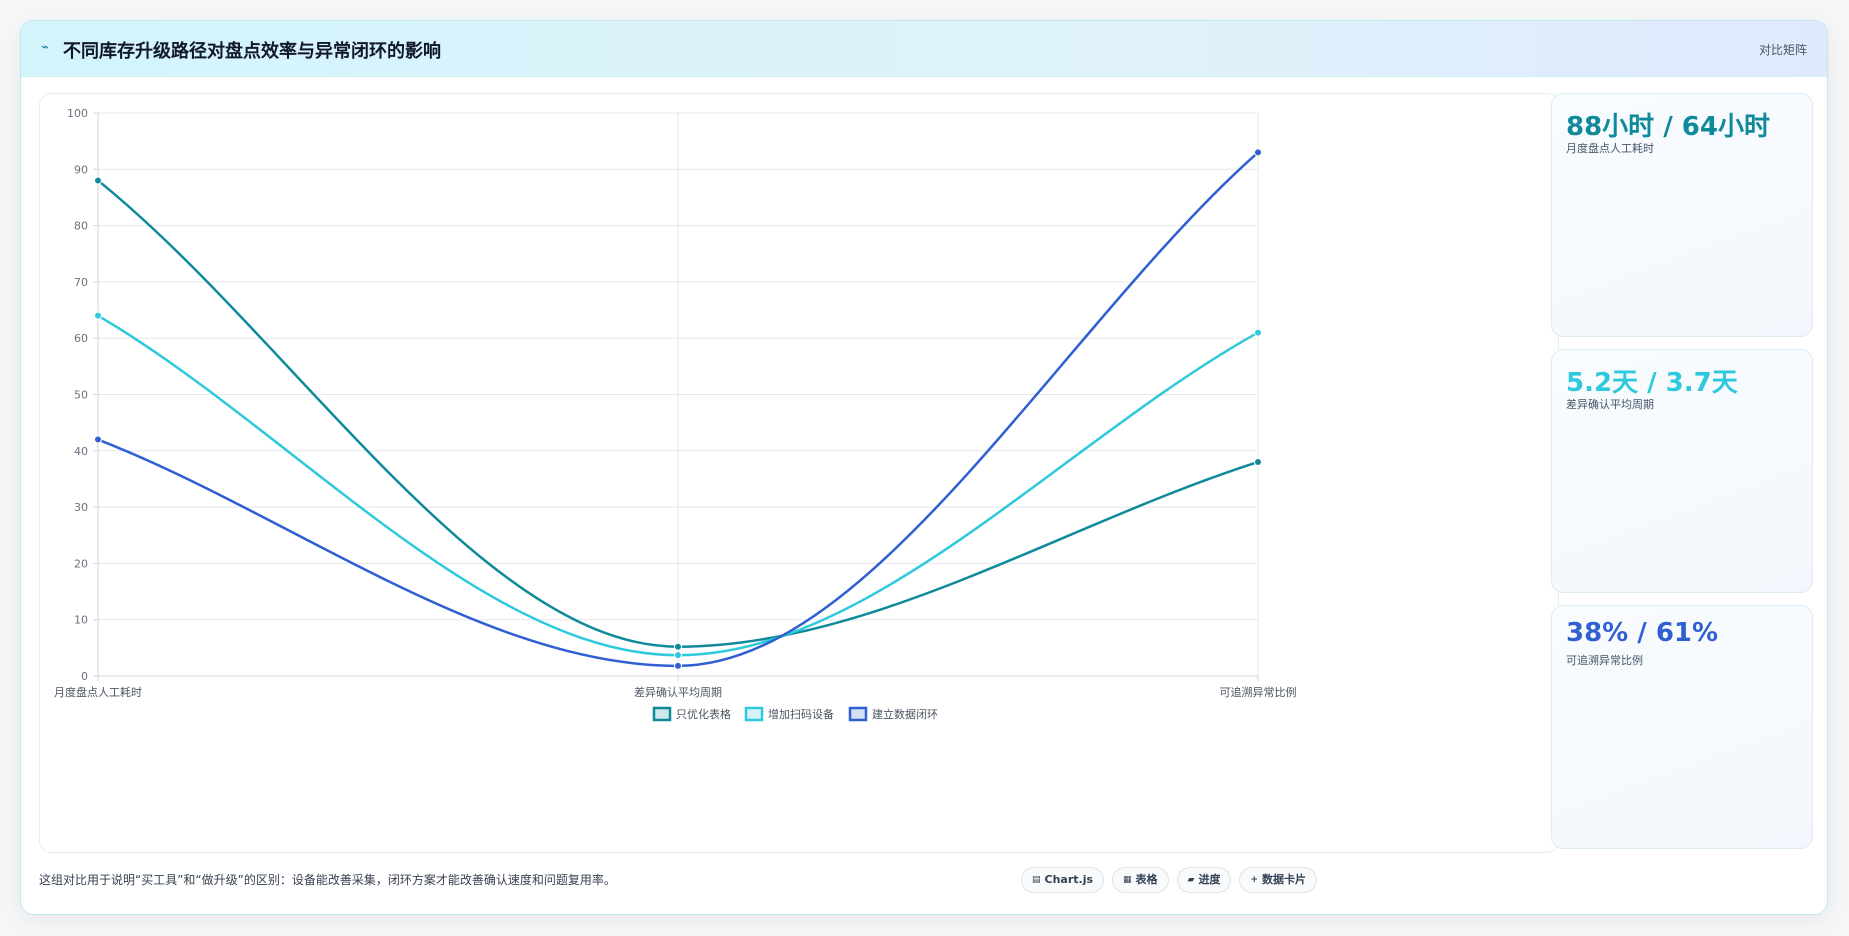 Image resolution: width=1849 pixels, height=936 pixels. What do you see at coordinates (1146, 879) in the screenshot?
I see `chip-label: 表格` at bounding box center [1146, 879].